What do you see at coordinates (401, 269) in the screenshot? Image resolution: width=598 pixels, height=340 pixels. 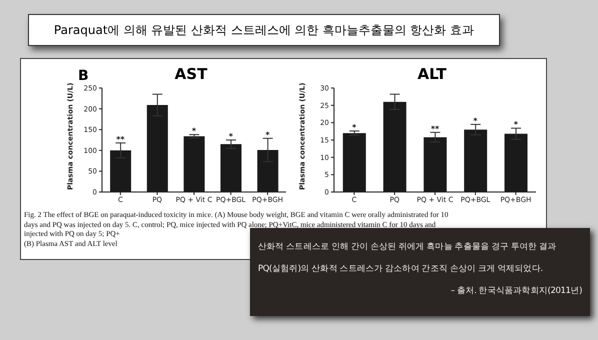 I see `text: PQ(실험쥐)의 산화적 스트레스가 감소하여 간조직 손상이 크게 억제되었다.` at bounding box center [401, 269].